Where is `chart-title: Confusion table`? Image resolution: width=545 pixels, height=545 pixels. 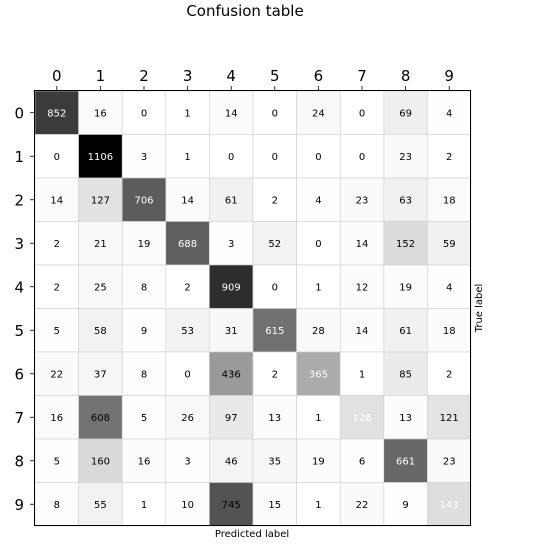 chart-title: Confusion table is located at coordinates (244, 11).